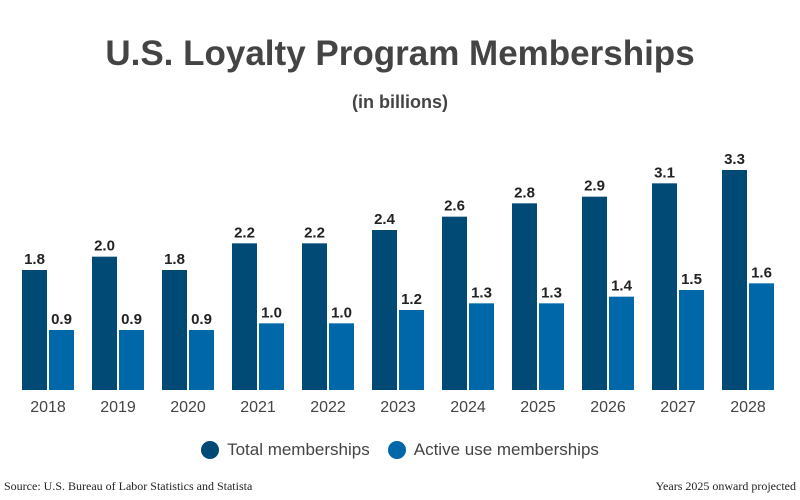 Image resolution: width=800 pixels, height=500 pixels. I want to click on bar-total-2018, so click(34, 330).